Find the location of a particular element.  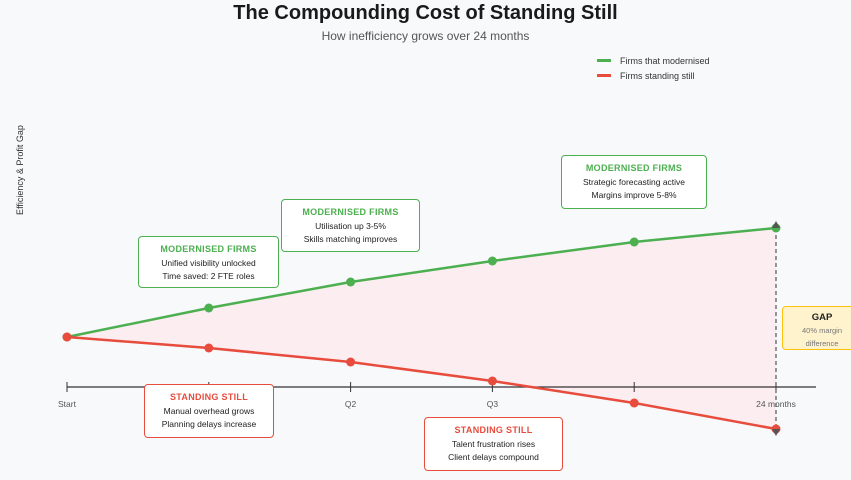

annotation-text: Time saved: 2 FTE roles is located at coordinates (208, 276).